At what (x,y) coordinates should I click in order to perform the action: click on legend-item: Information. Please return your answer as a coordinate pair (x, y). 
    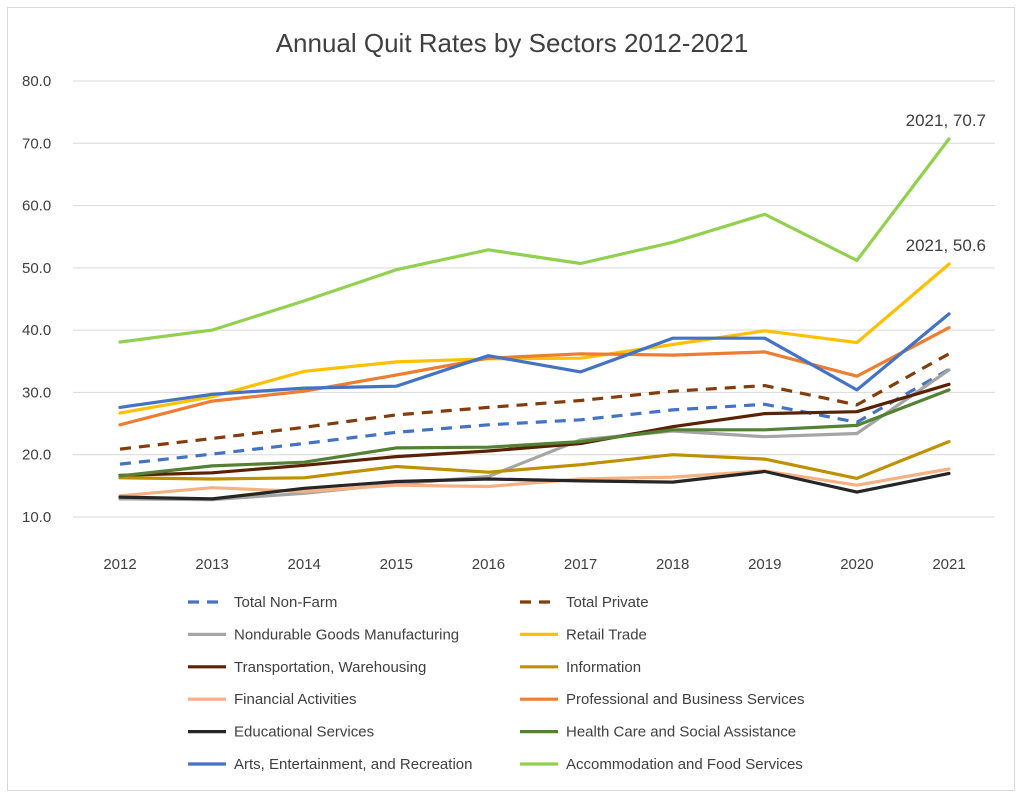
    Looking at the image, I should click on (580, 667).